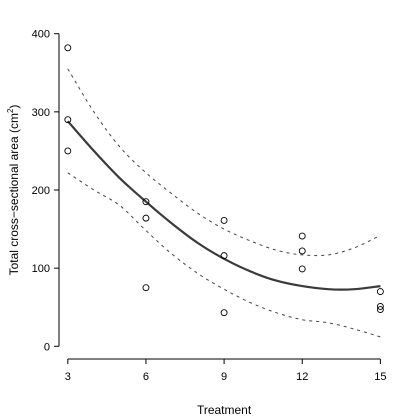 This screenshot has height=420, width=420. What do you see at coordinates (47, 347) in the screenshot?
I see `y-tick-label: 0` at bounding box center [47, 347].